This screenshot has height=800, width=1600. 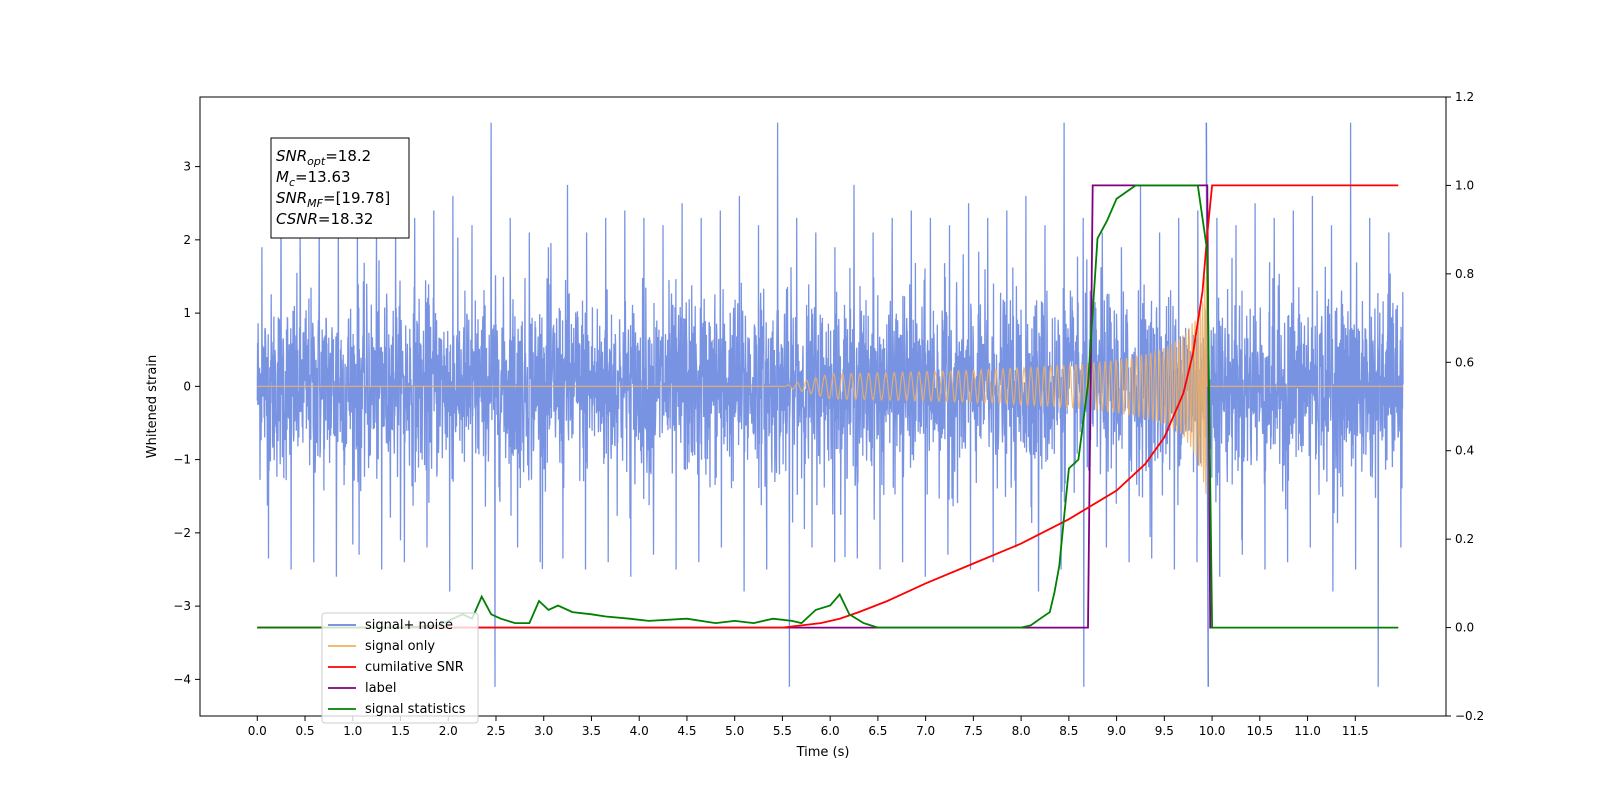 I want to click on x-tick-label: 10.5, so click(x=1259, y=731).